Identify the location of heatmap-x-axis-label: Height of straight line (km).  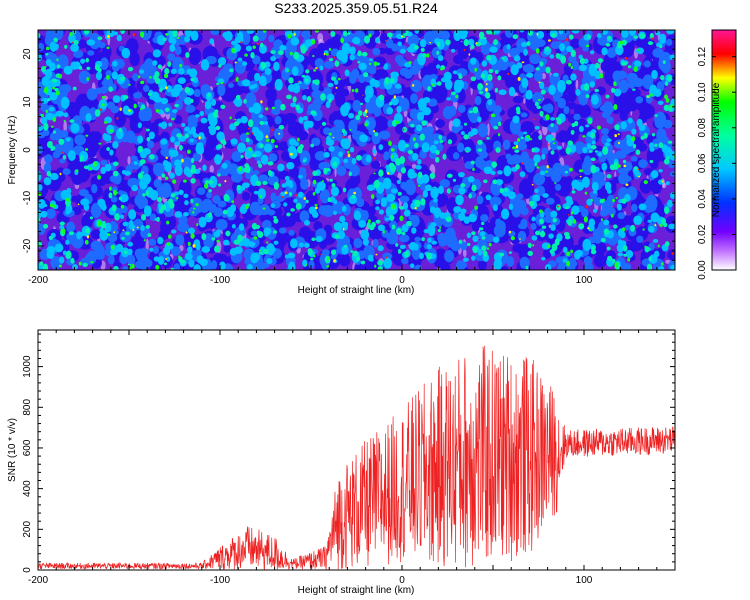
(356, 290).